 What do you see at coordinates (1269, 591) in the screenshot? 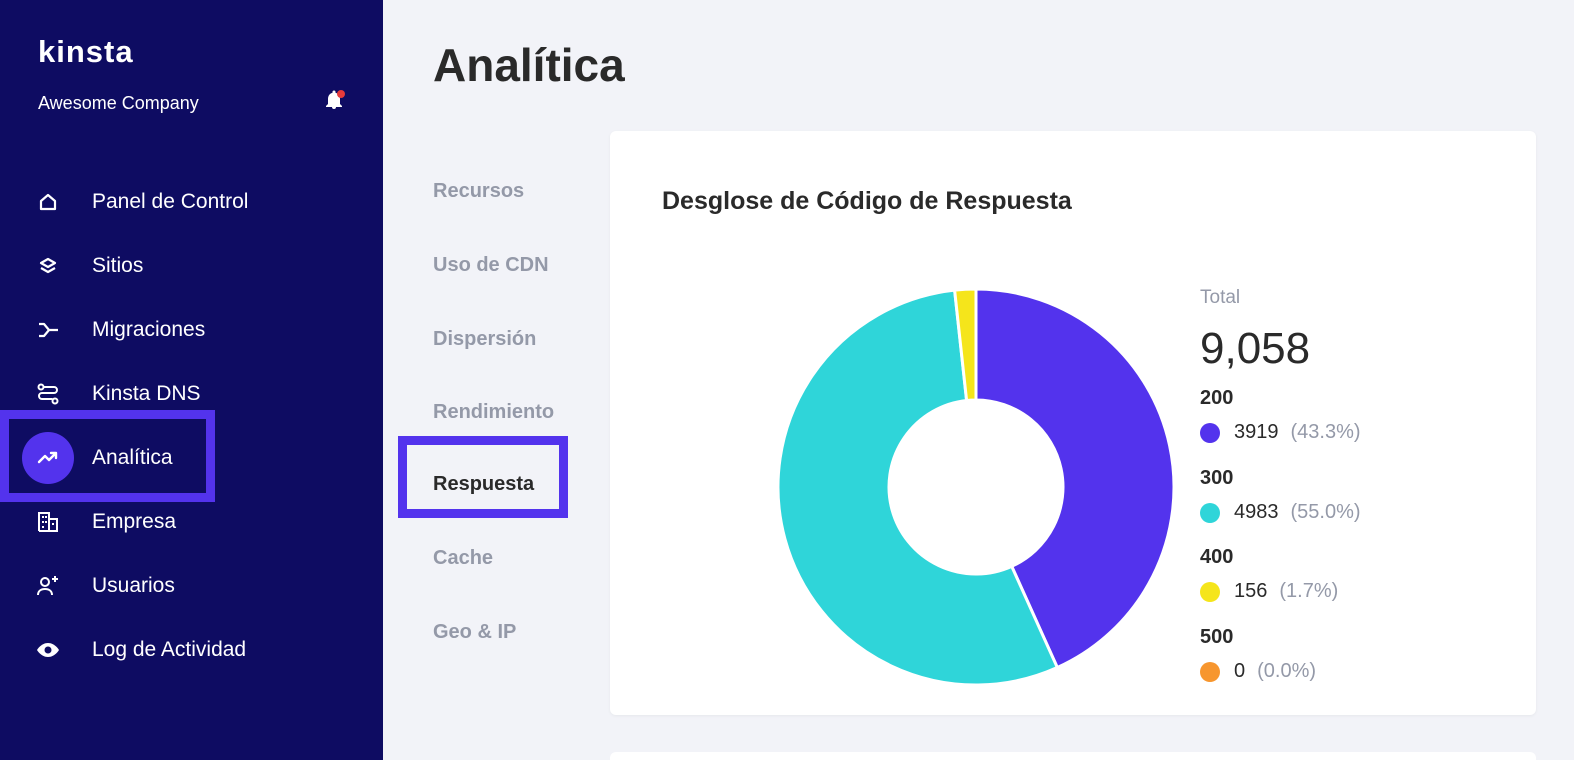
I see `legend-row: 156 (1.7%)` at bounding box center [1269, 591].